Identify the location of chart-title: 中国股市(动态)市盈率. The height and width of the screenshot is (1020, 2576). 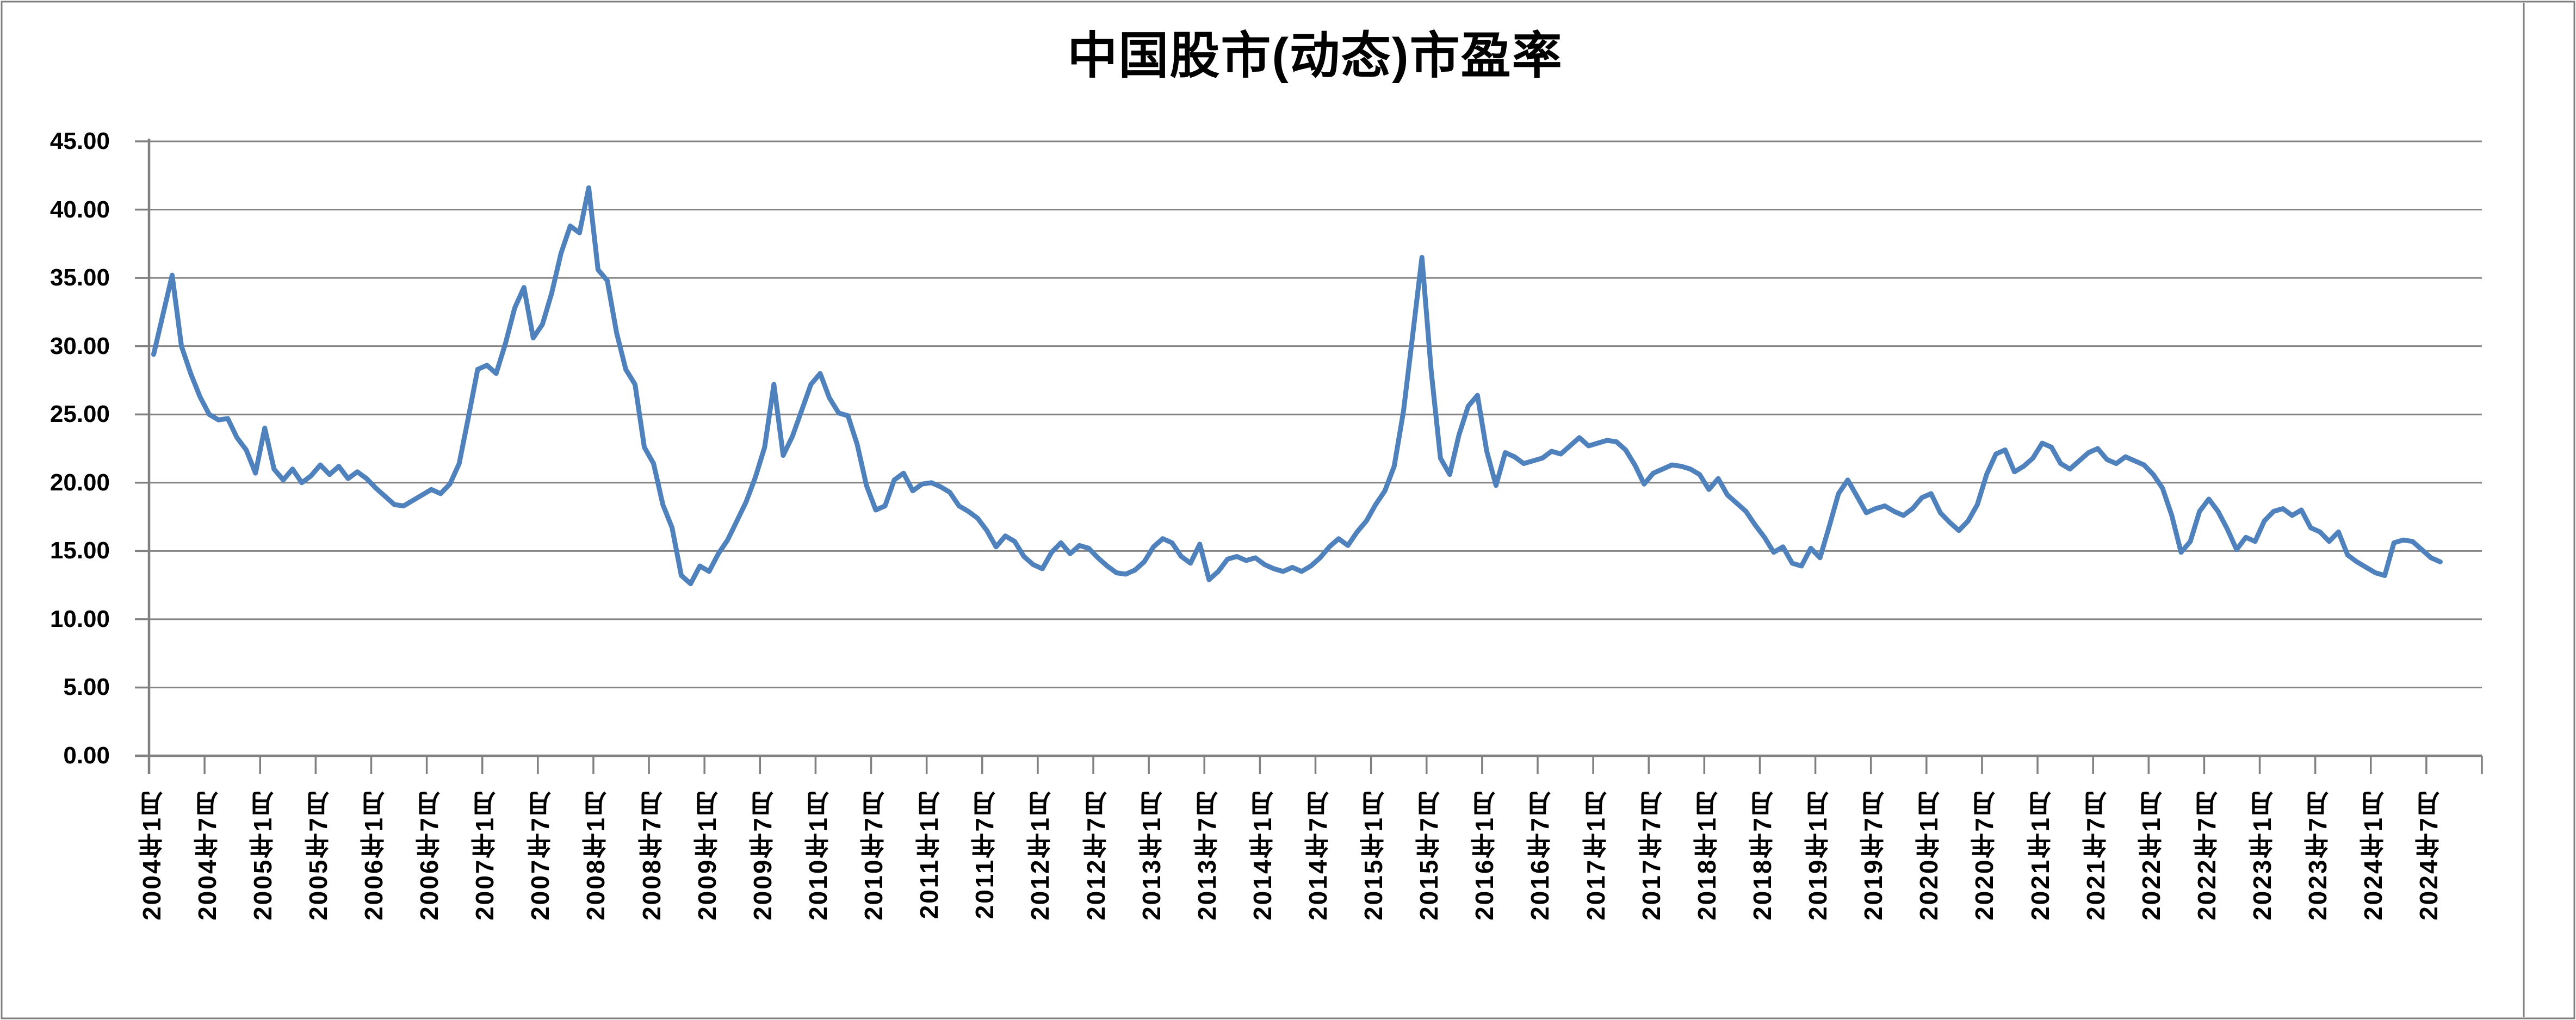
(1315, 56).